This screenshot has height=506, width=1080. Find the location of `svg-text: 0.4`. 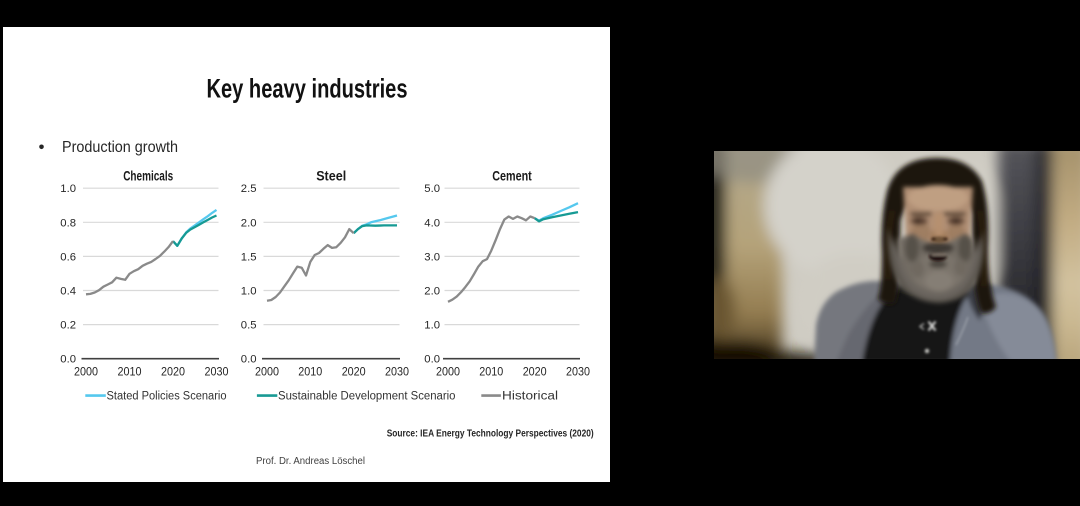

svg-text: 0.4 is located at coordinates (68, 292).